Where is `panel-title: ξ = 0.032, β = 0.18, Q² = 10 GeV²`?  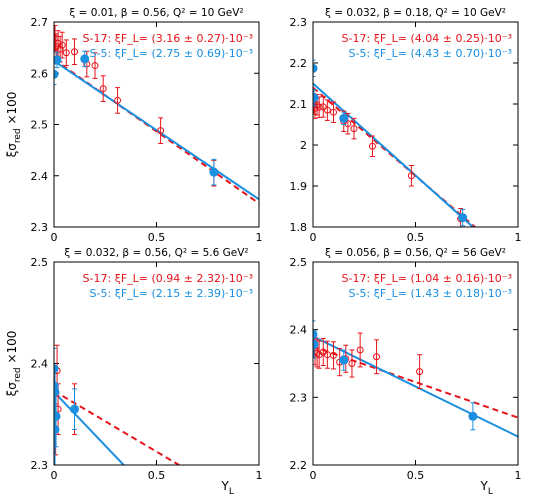 panel-title: ξ = 0.032, β = 0.18, Q² = 10 GeV² is located at coordinates (415, 13).